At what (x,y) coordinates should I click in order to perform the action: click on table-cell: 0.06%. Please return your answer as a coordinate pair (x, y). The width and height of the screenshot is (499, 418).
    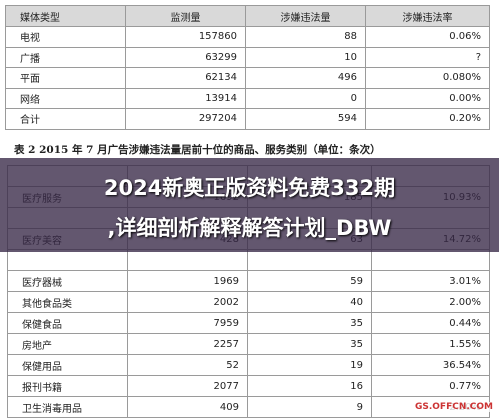
    Looking at the image, I should click on (427, 37).